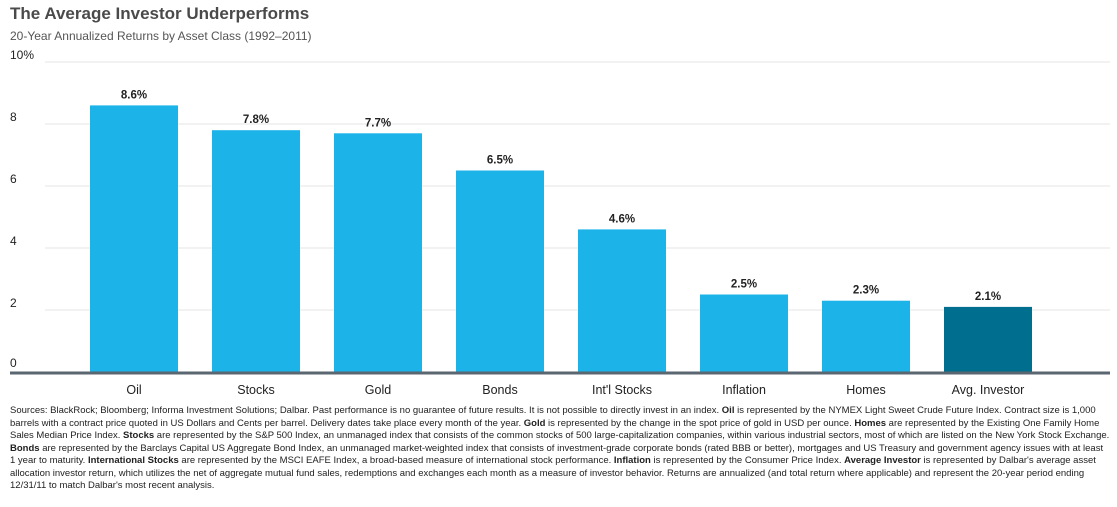 This screenshot has height=507, width=1117. What do you see at coordinates (499, 390) in the screenshot?
I see `x-tick-label: Bonds` at bounding box center [499, 390].